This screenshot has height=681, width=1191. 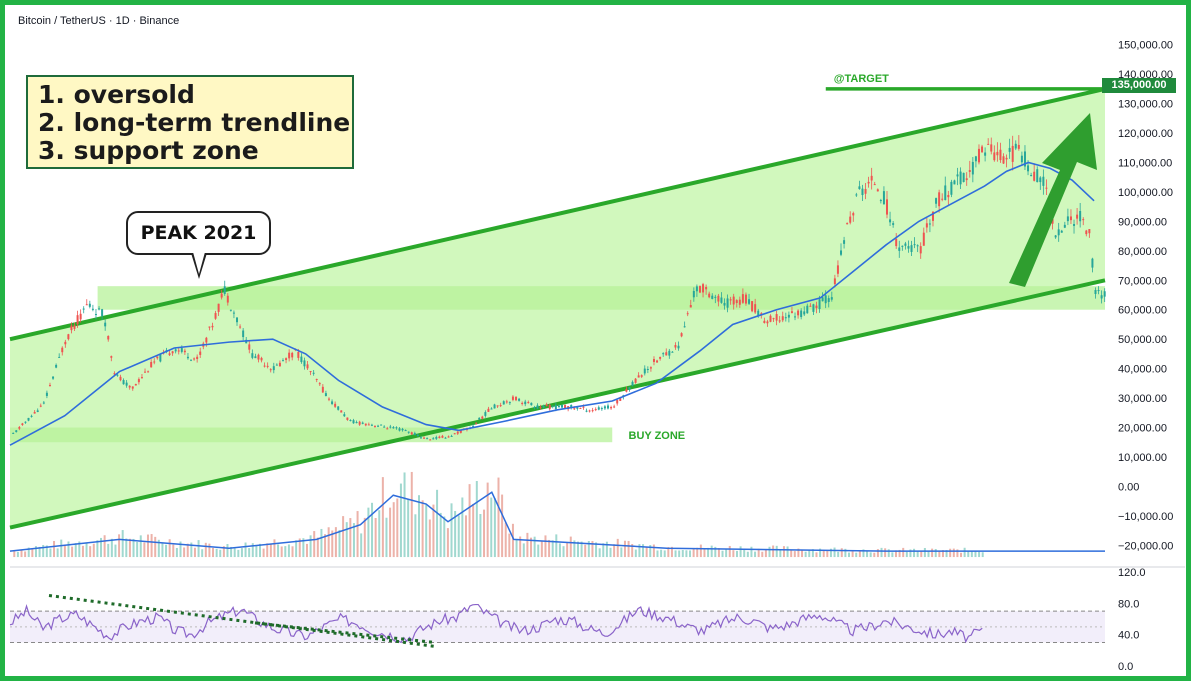 What do you see at coordinates (99, 21) in the screenshot?
I see `symbol-header: Bitcoin / TetherUS · 1D · Binance` at bounding box center [99, 21].